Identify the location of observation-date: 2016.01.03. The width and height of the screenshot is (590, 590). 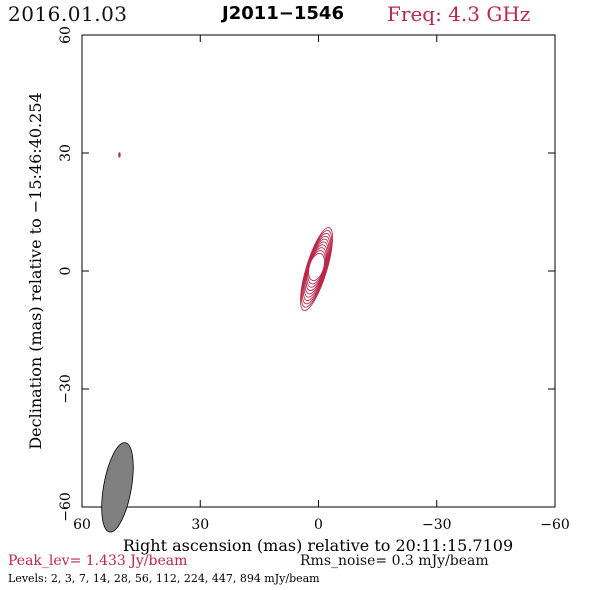
(68, 14).